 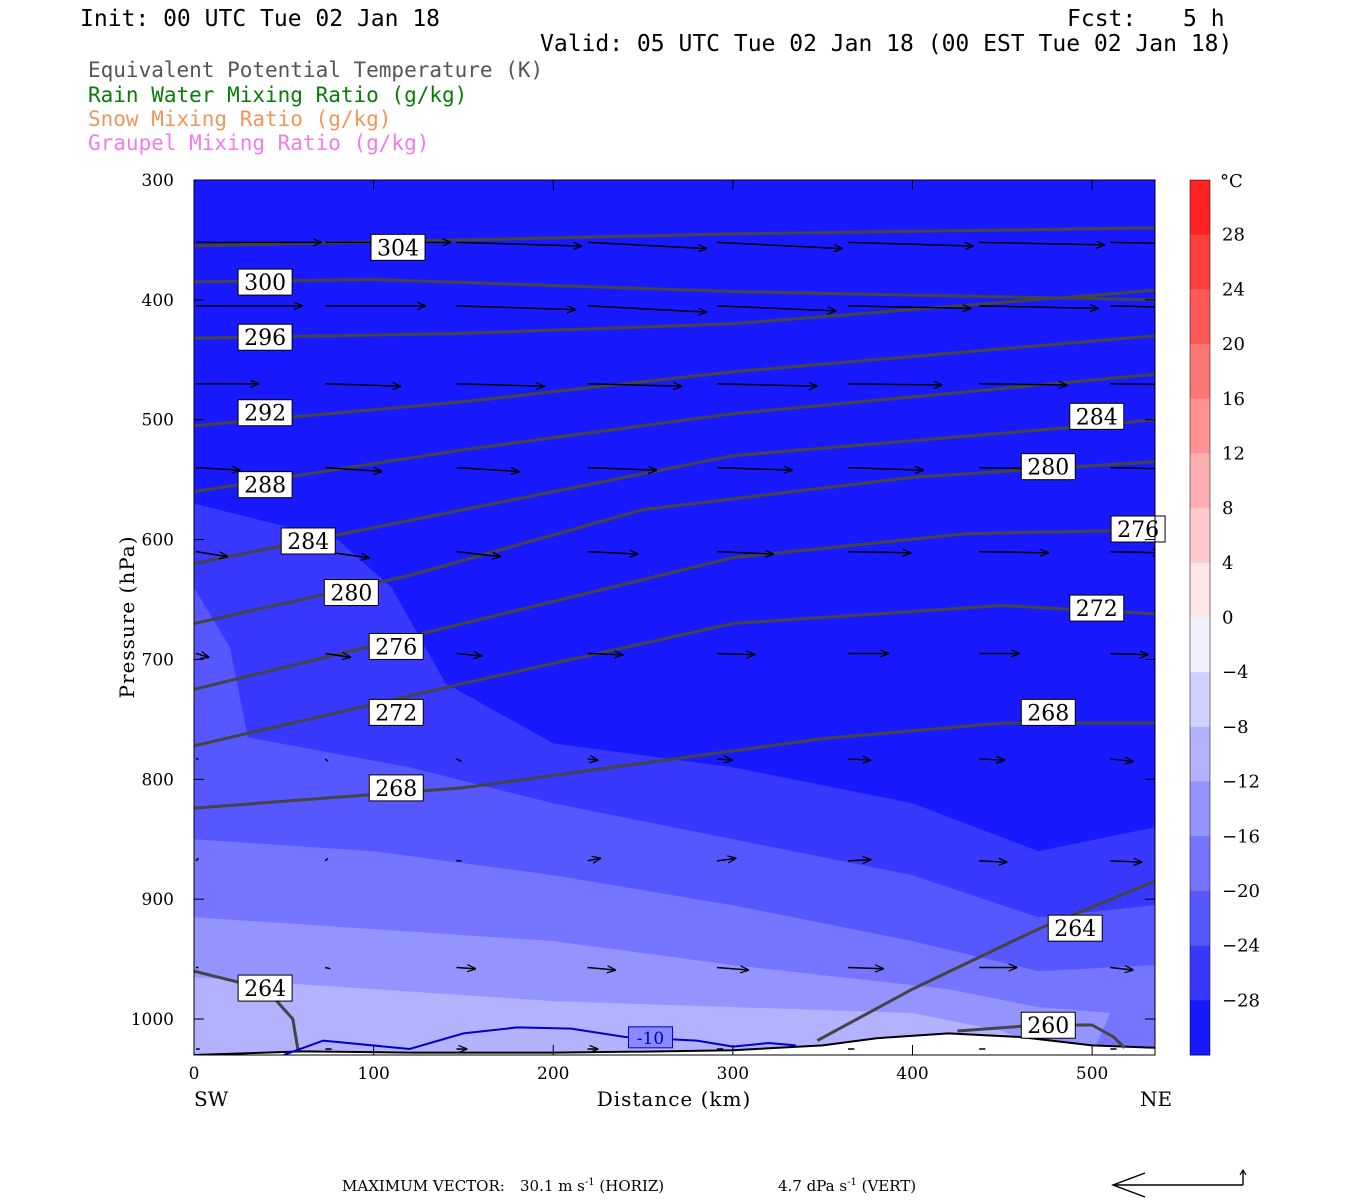 What do you see at coordinates (650, 1039) in the screenshot?
I see `temp-contour-minus10-label: -10` at bounding box center [650, 1039].